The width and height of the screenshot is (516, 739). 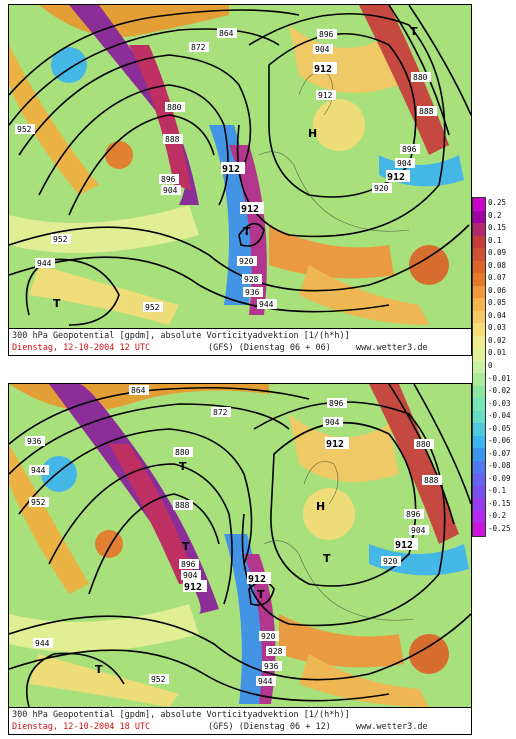 What do you see at coordinates (138, 390) in the screenshot?
I see `svg-text: 864` at bounding box center [138, 390].